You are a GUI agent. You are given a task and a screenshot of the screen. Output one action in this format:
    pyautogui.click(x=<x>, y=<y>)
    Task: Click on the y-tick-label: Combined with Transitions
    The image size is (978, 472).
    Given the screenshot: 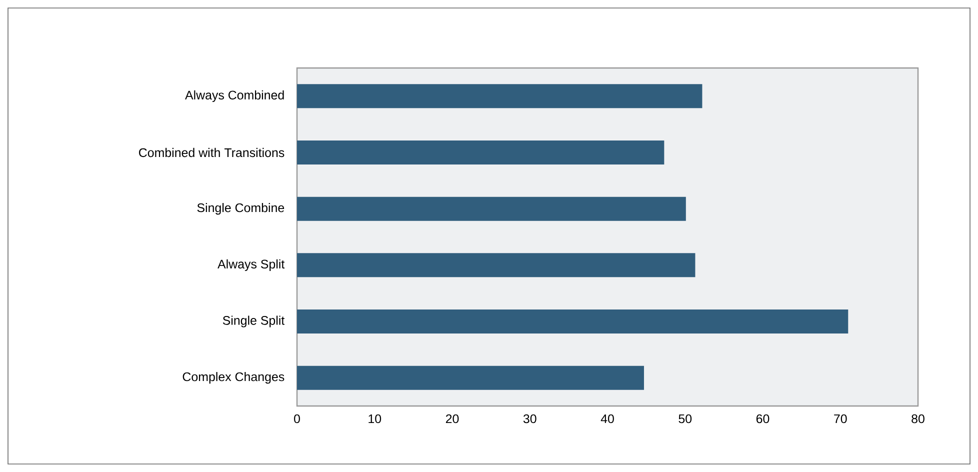 What is the action you would take?
    pyautogui.click(x=211, y=153)
    